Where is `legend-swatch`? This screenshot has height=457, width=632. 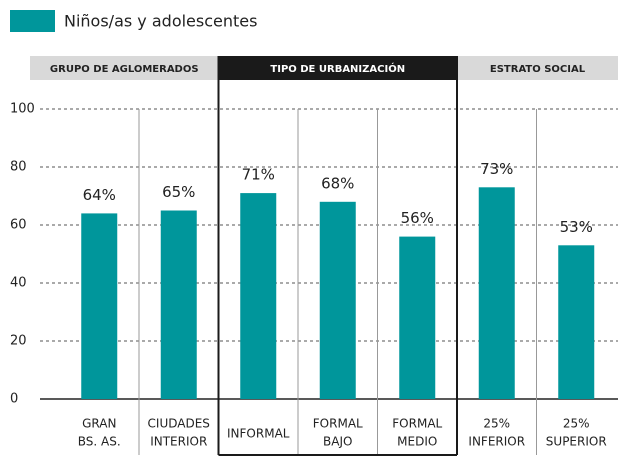
legend-swatch is located at coordinates (32, 21).